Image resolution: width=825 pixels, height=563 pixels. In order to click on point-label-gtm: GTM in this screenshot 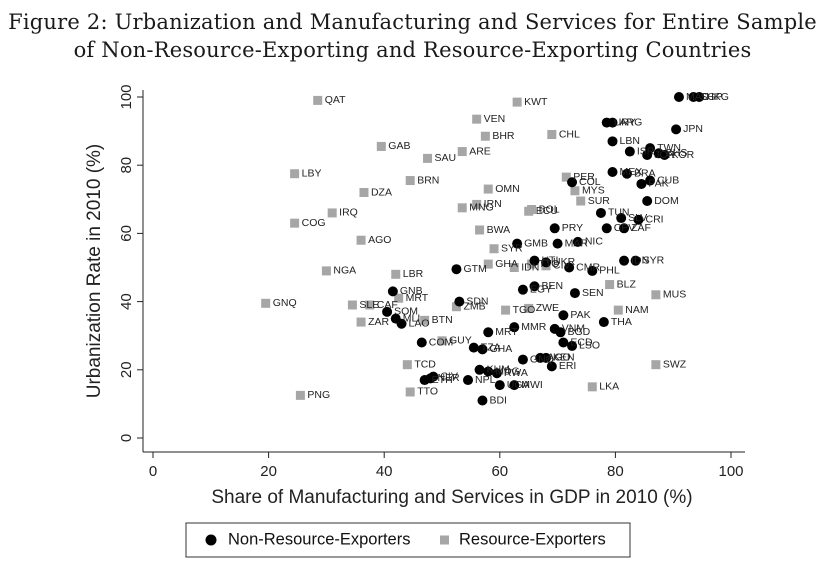, I will do `click(474, 269)`.